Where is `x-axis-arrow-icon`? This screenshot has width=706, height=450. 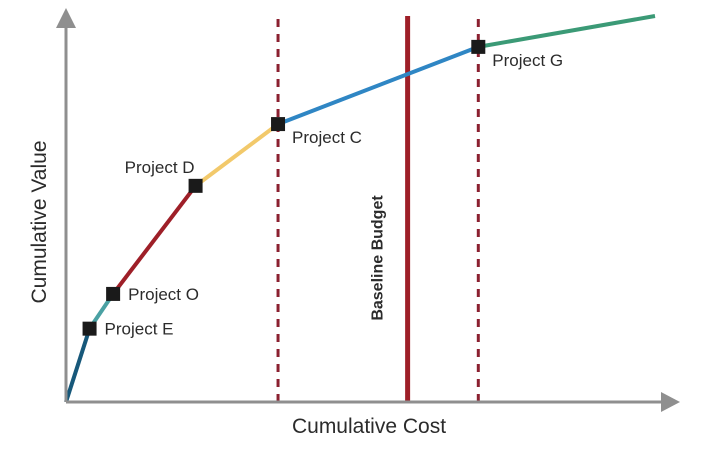
x-axis-arrow-icon is located at coordinates (670, 402).